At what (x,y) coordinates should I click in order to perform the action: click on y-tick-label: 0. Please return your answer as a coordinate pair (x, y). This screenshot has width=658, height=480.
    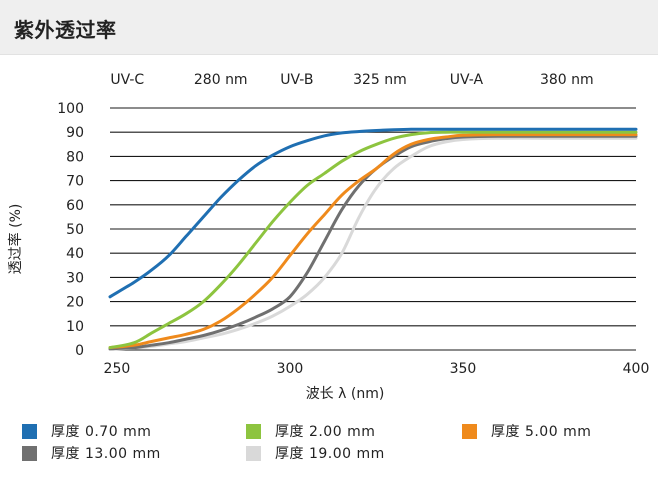
    Looking at the image, I should click on (79, 351).